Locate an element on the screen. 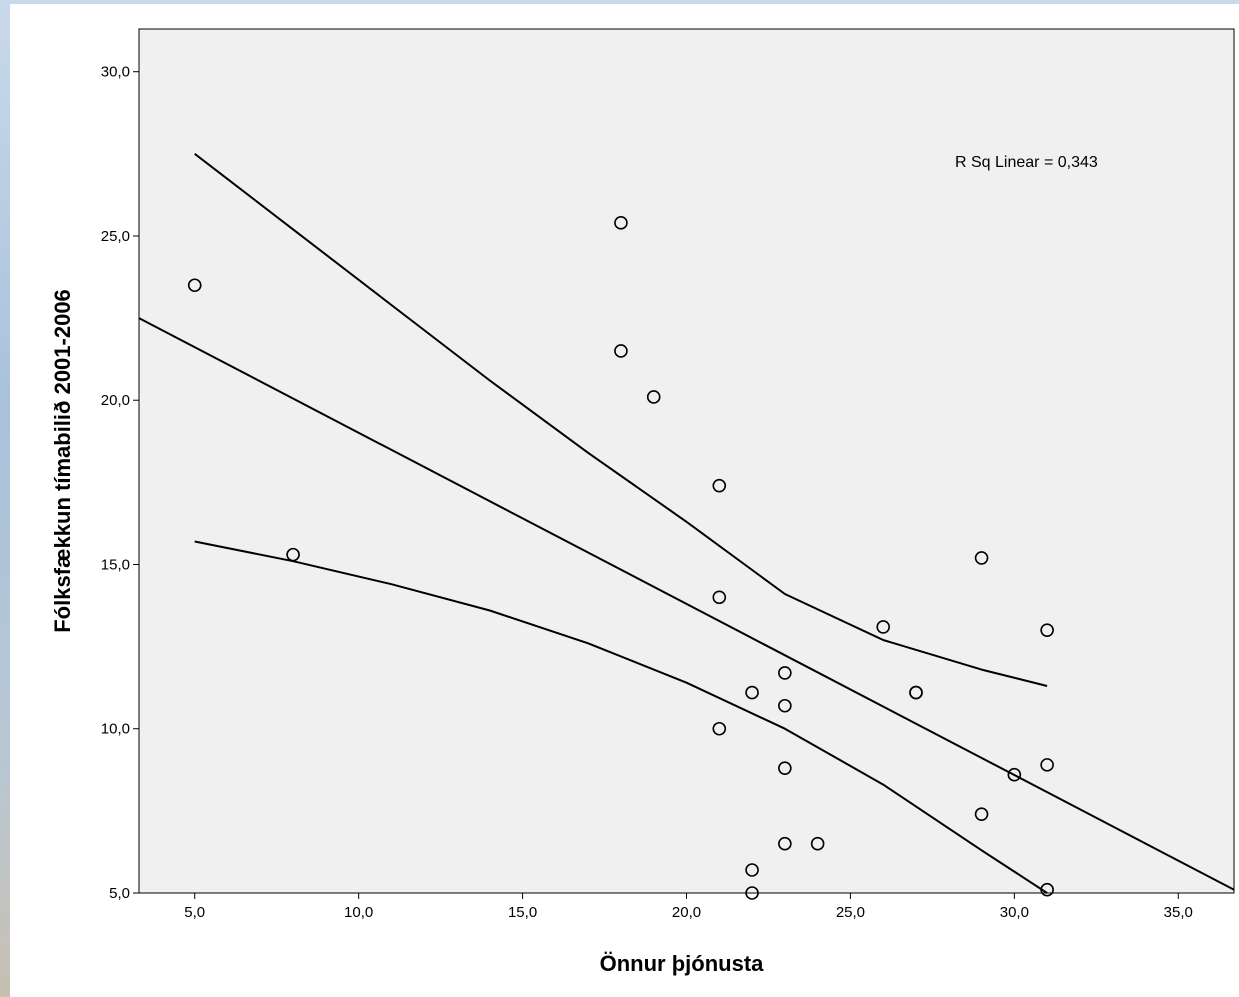 The image size is (1239, 997). x-tick-label: 10,0 is located at coordinates (358, 912).